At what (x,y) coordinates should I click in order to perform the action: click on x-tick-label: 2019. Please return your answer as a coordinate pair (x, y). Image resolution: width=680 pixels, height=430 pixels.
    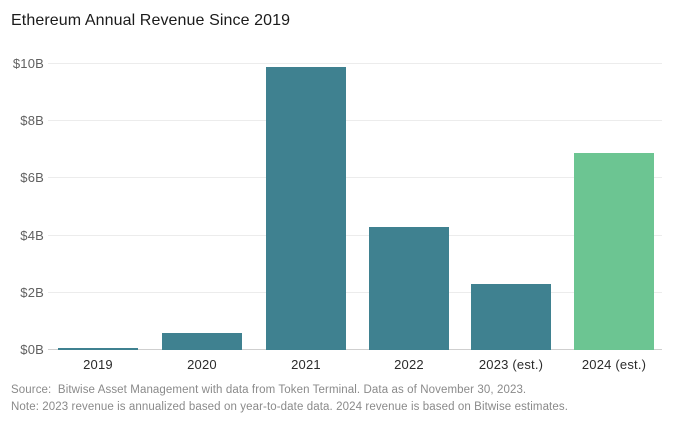
    Looking at the image, I should click on (98, 364).